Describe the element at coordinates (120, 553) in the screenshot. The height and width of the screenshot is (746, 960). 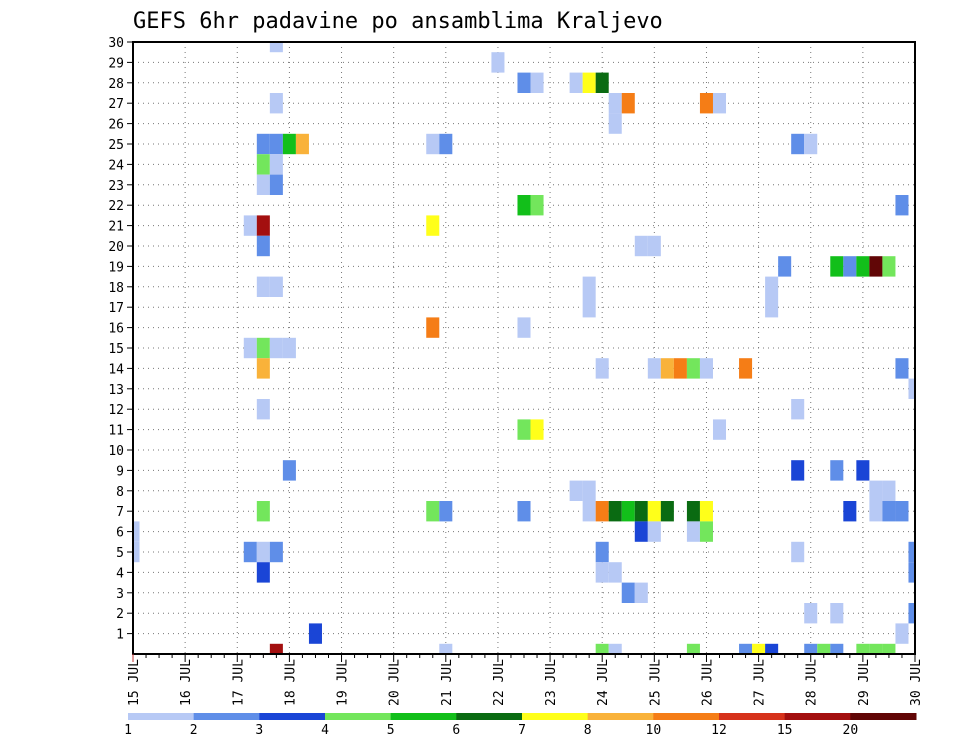
I see `y-tick-label: 5` at that location.